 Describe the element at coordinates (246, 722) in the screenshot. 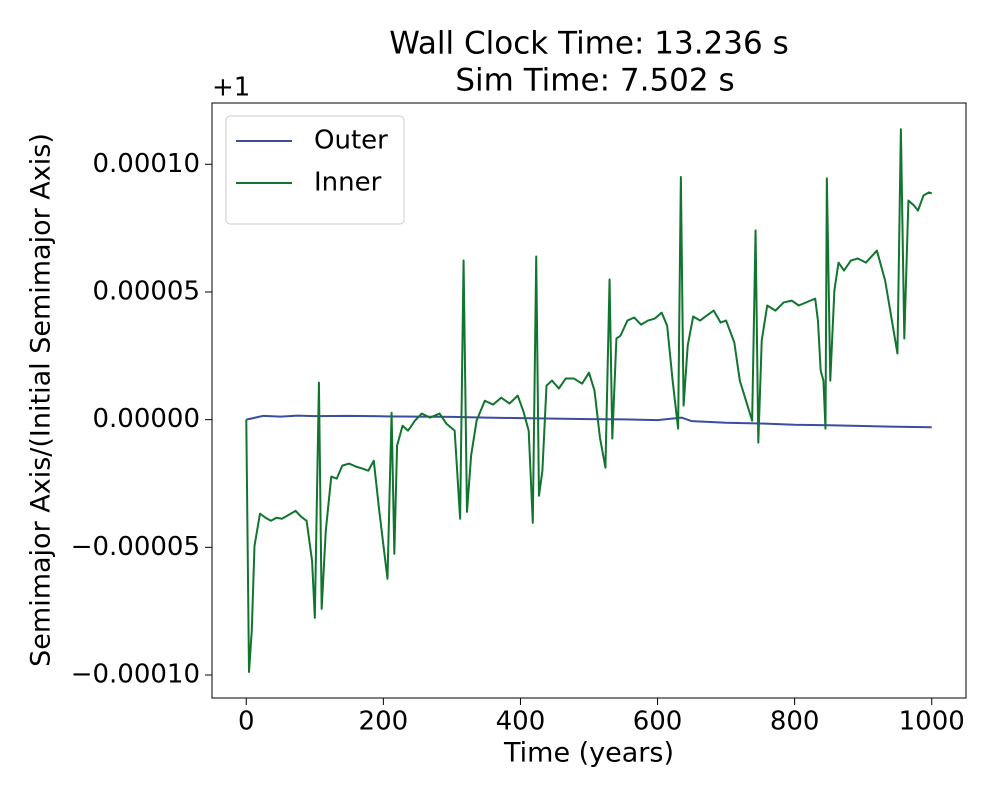

I see `x-tick-label: 0` at that location.